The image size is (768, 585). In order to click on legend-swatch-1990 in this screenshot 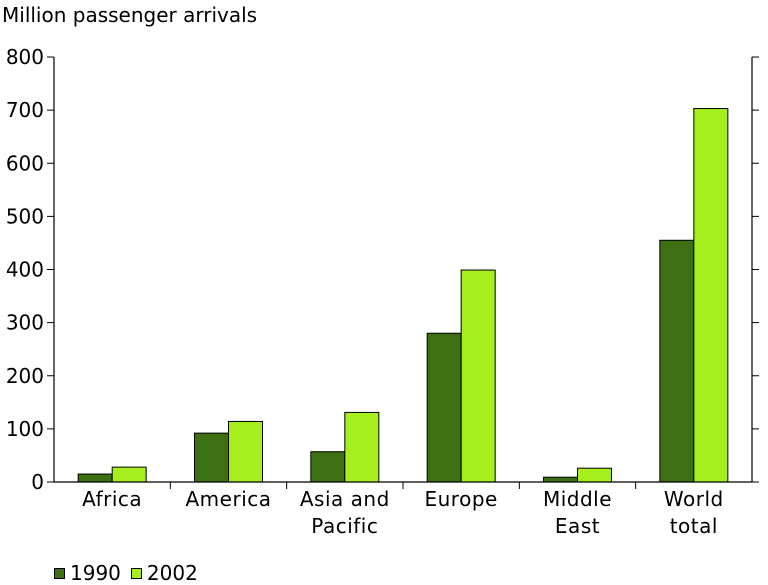, I will do `click(59, 573)`.